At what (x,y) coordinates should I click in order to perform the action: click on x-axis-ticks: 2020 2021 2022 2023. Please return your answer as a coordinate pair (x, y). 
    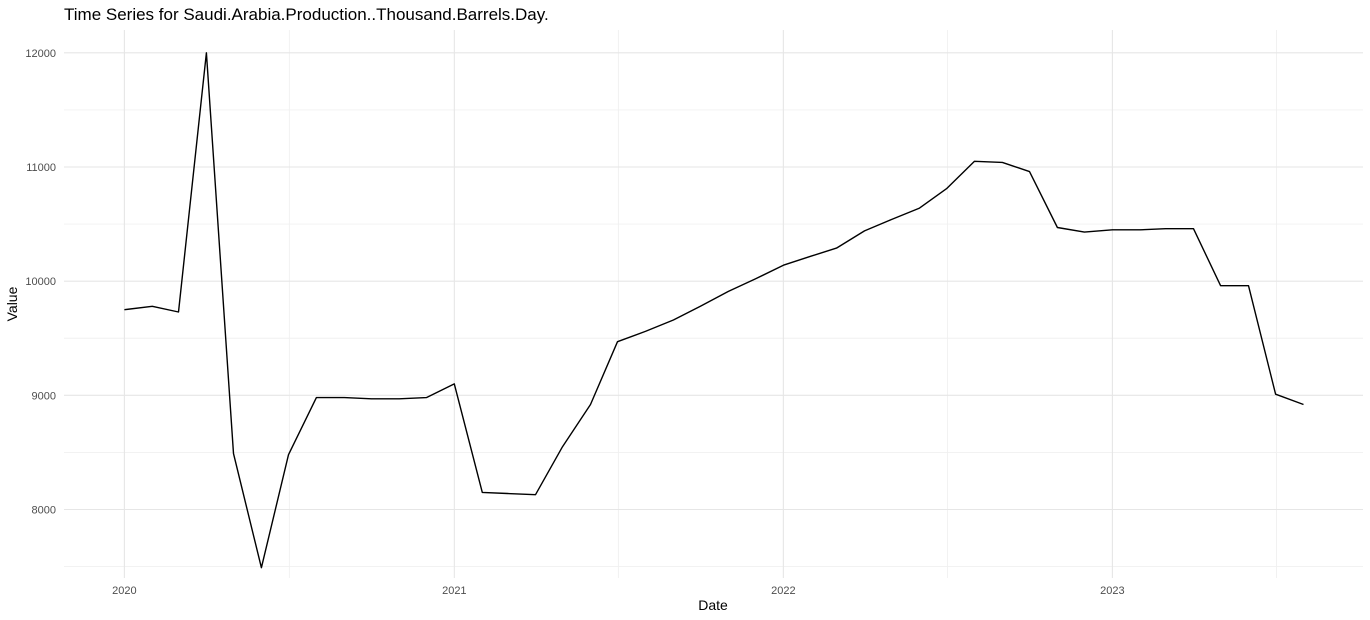
    Looking at the image, I should click on (618, 591).